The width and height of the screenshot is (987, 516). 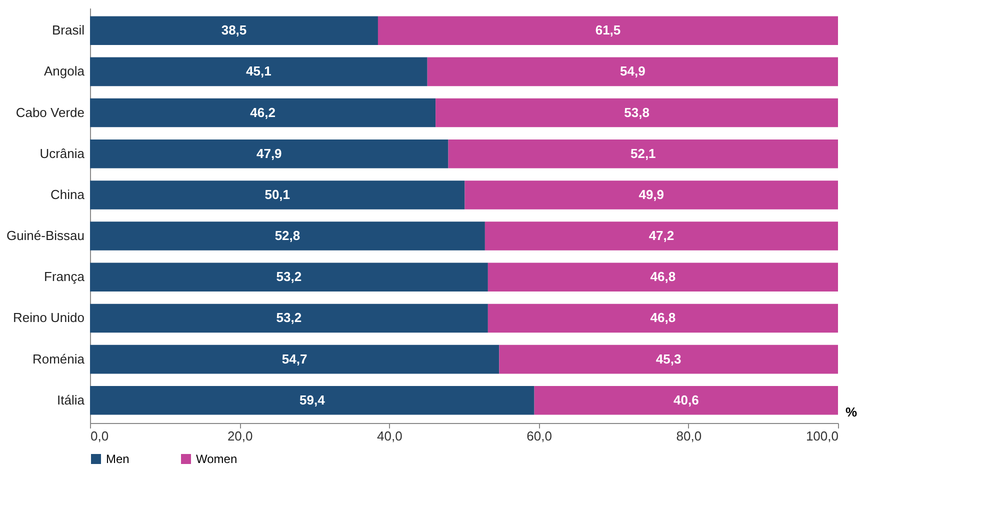 I want to click on legend-label: Men, so click(x=118, y=459).